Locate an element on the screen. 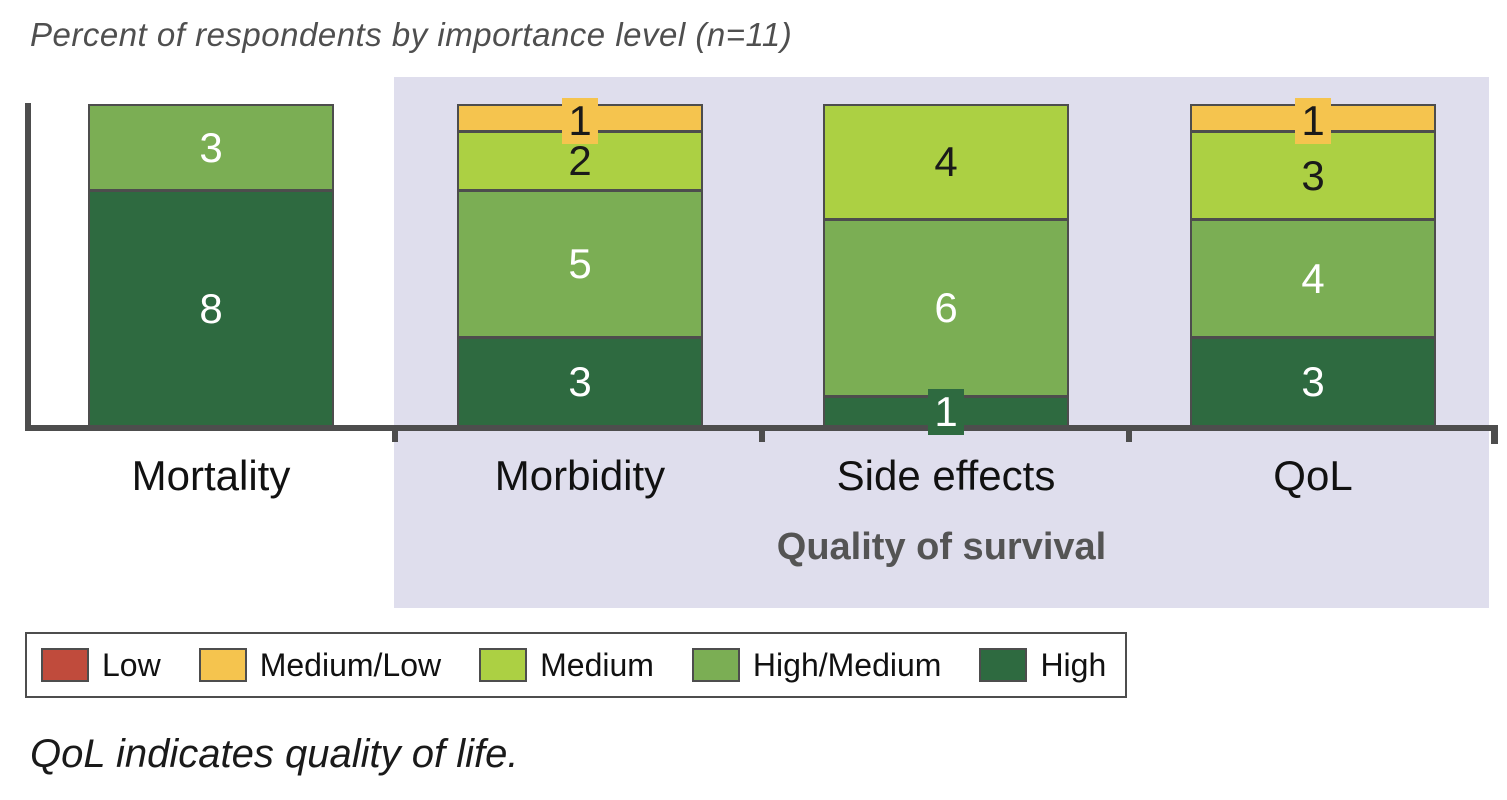 The width and height of the screenshot is (1507, 800). bar-qol: 1 3 4 3 is located at coordinates (1313, 262).